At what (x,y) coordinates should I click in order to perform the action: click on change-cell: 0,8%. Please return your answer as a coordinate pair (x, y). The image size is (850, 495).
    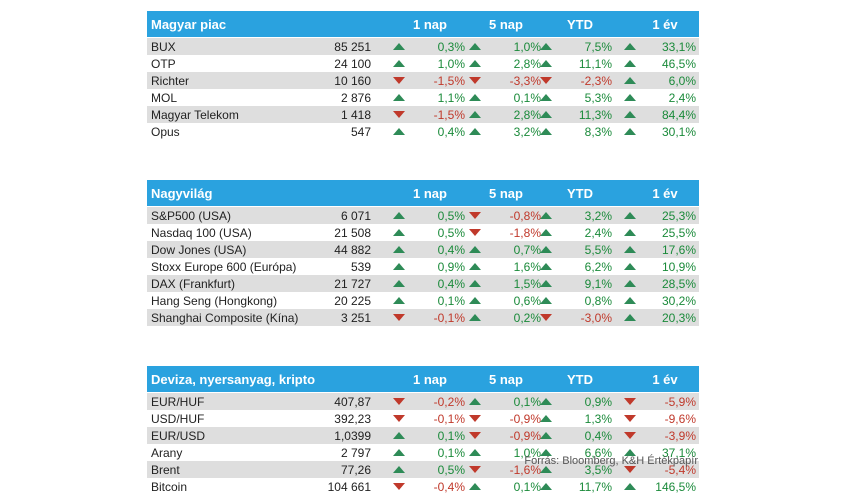
    Looking at the image, I should click on (576, 300).